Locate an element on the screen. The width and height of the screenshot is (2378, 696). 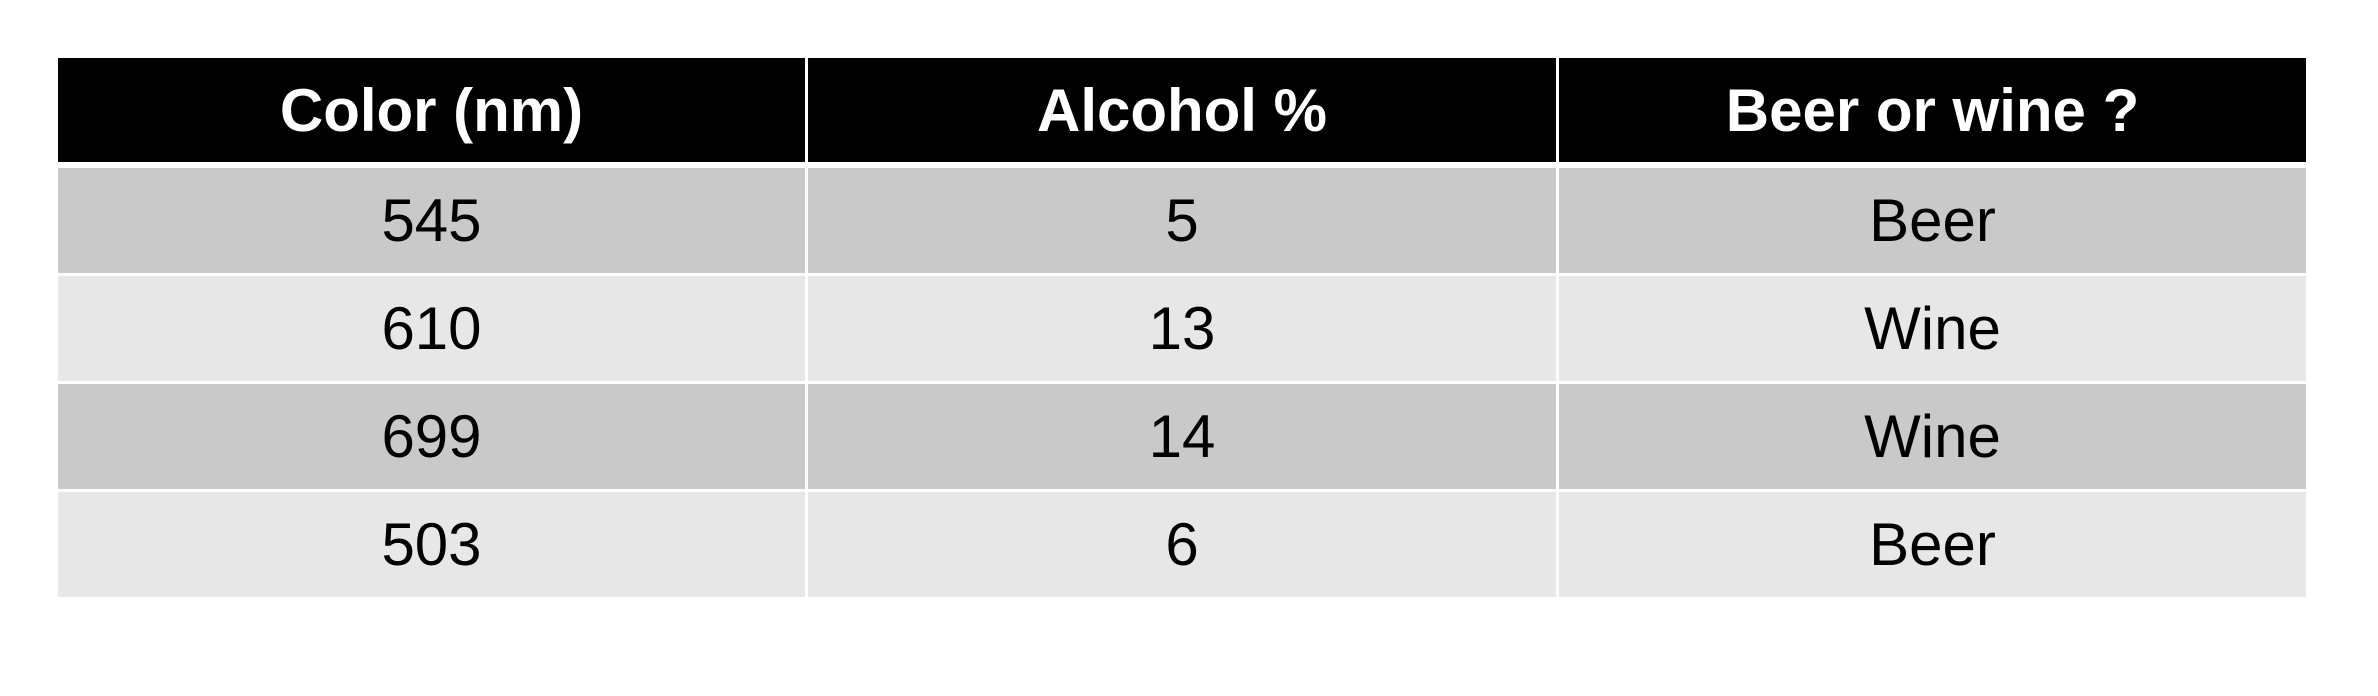
cell-color: 699 is located at coordinates (431, 436).